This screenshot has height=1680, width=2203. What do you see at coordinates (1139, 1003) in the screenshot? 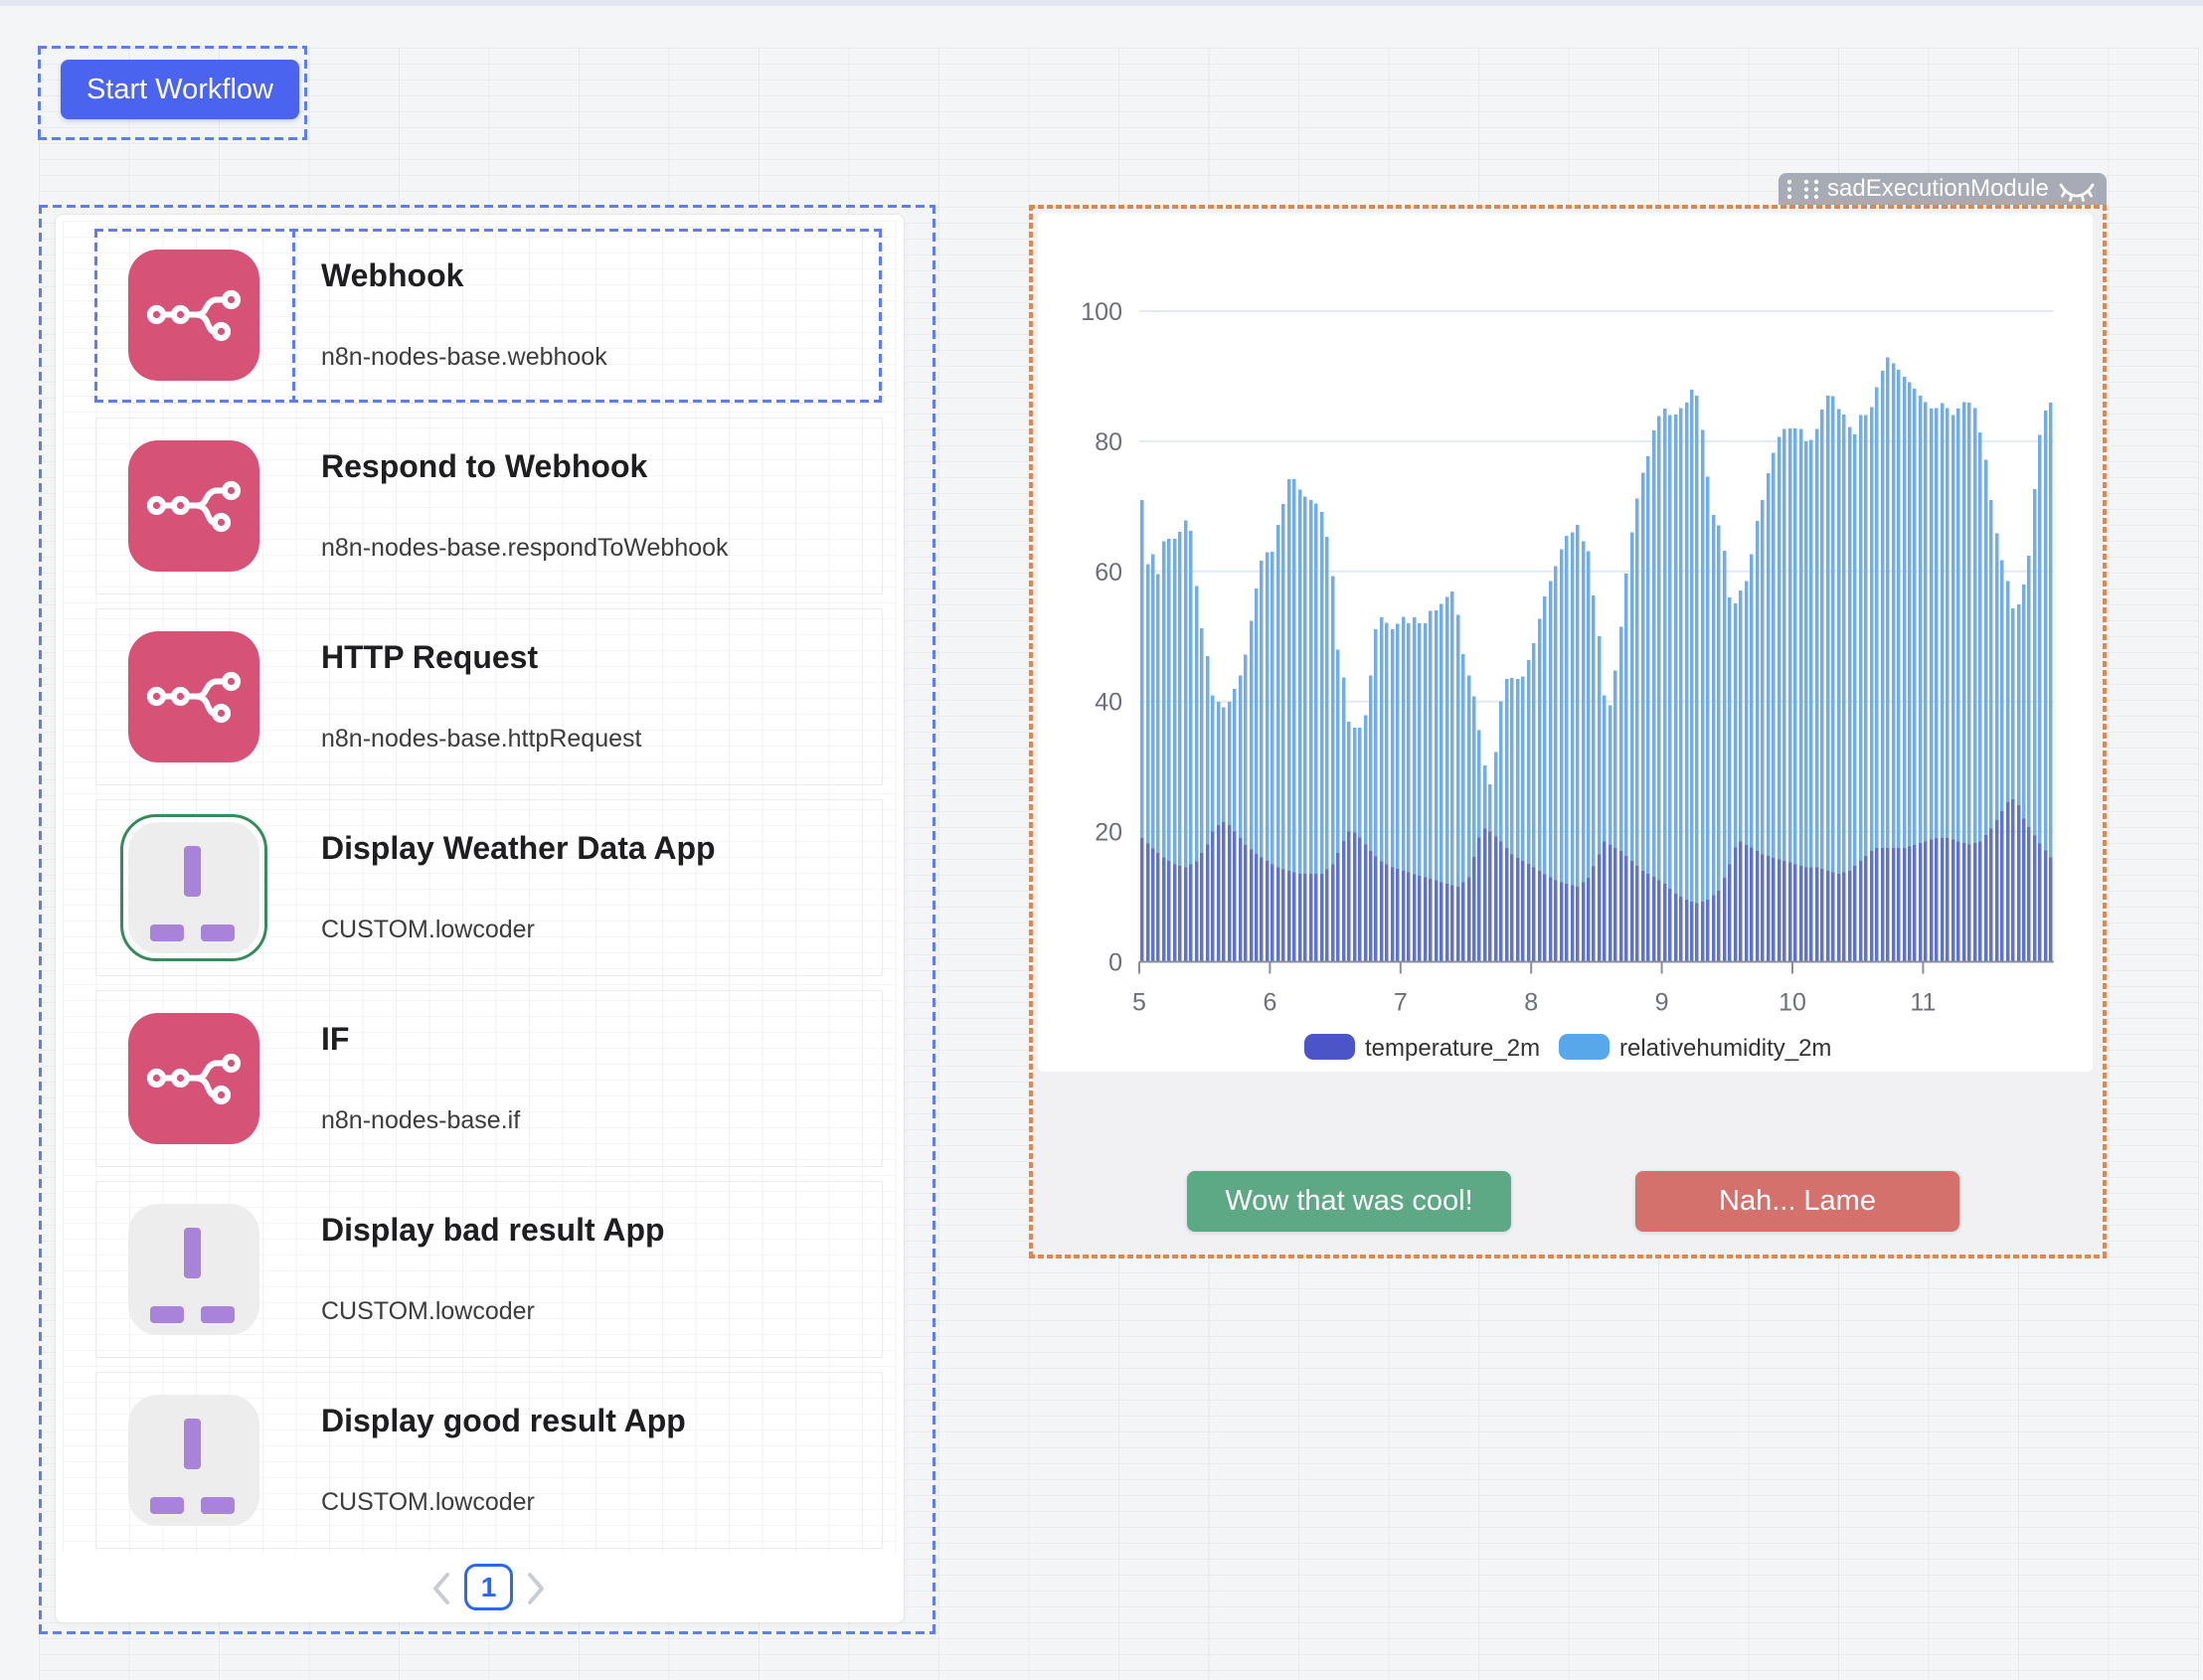
I see `svg-text: 5` at bounding box center [1139, 1003].